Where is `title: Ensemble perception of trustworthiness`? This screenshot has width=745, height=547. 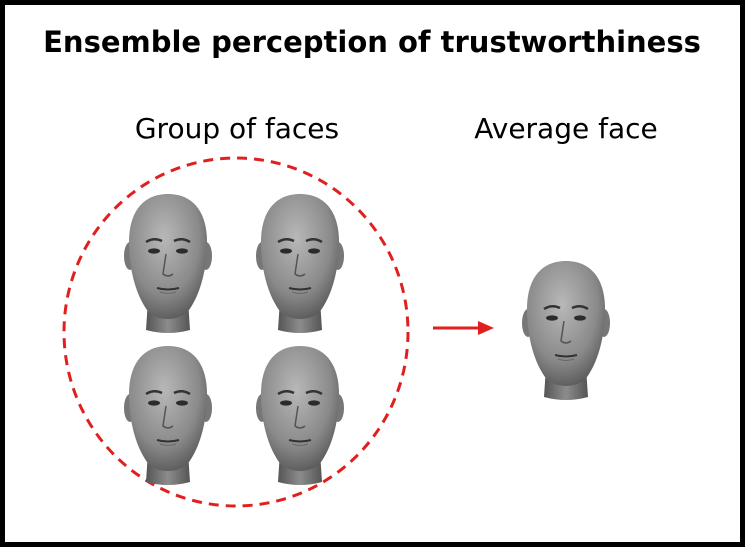
title: Ensemble perception of trustworthiness is located at coordinates (372, 42).